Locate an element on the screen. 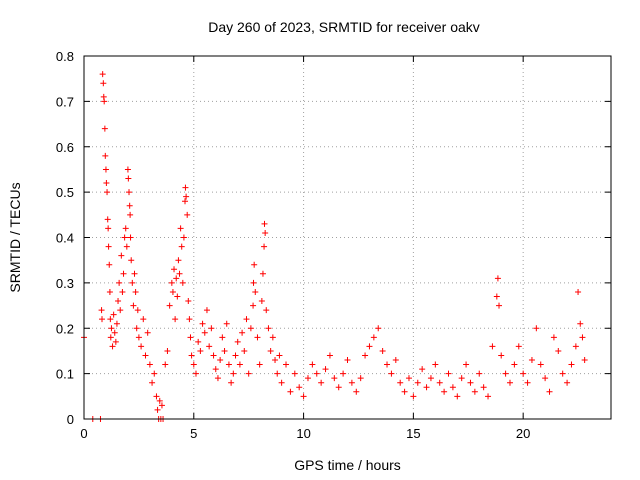  x-tick-label: 5 is located at coordinates (193, 433).